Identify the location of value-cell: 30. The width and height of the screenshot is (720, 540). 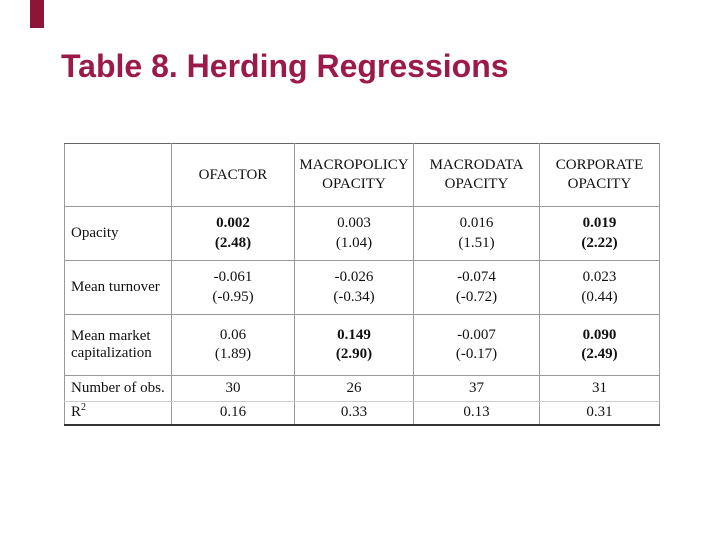
(233, 388).